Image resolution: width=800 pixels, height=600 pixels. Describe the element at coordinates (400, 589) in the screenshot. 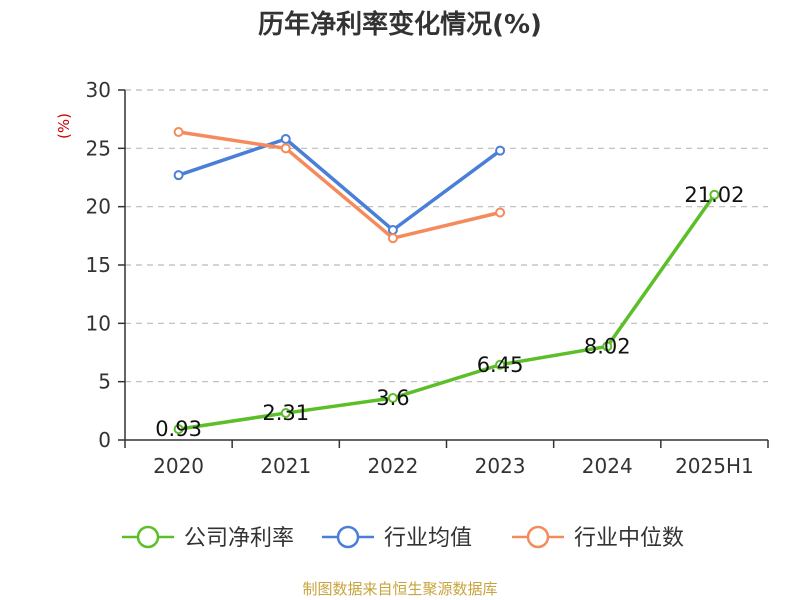

I see `source-note: 制图数据来自恒生聚源数据库` at that location.